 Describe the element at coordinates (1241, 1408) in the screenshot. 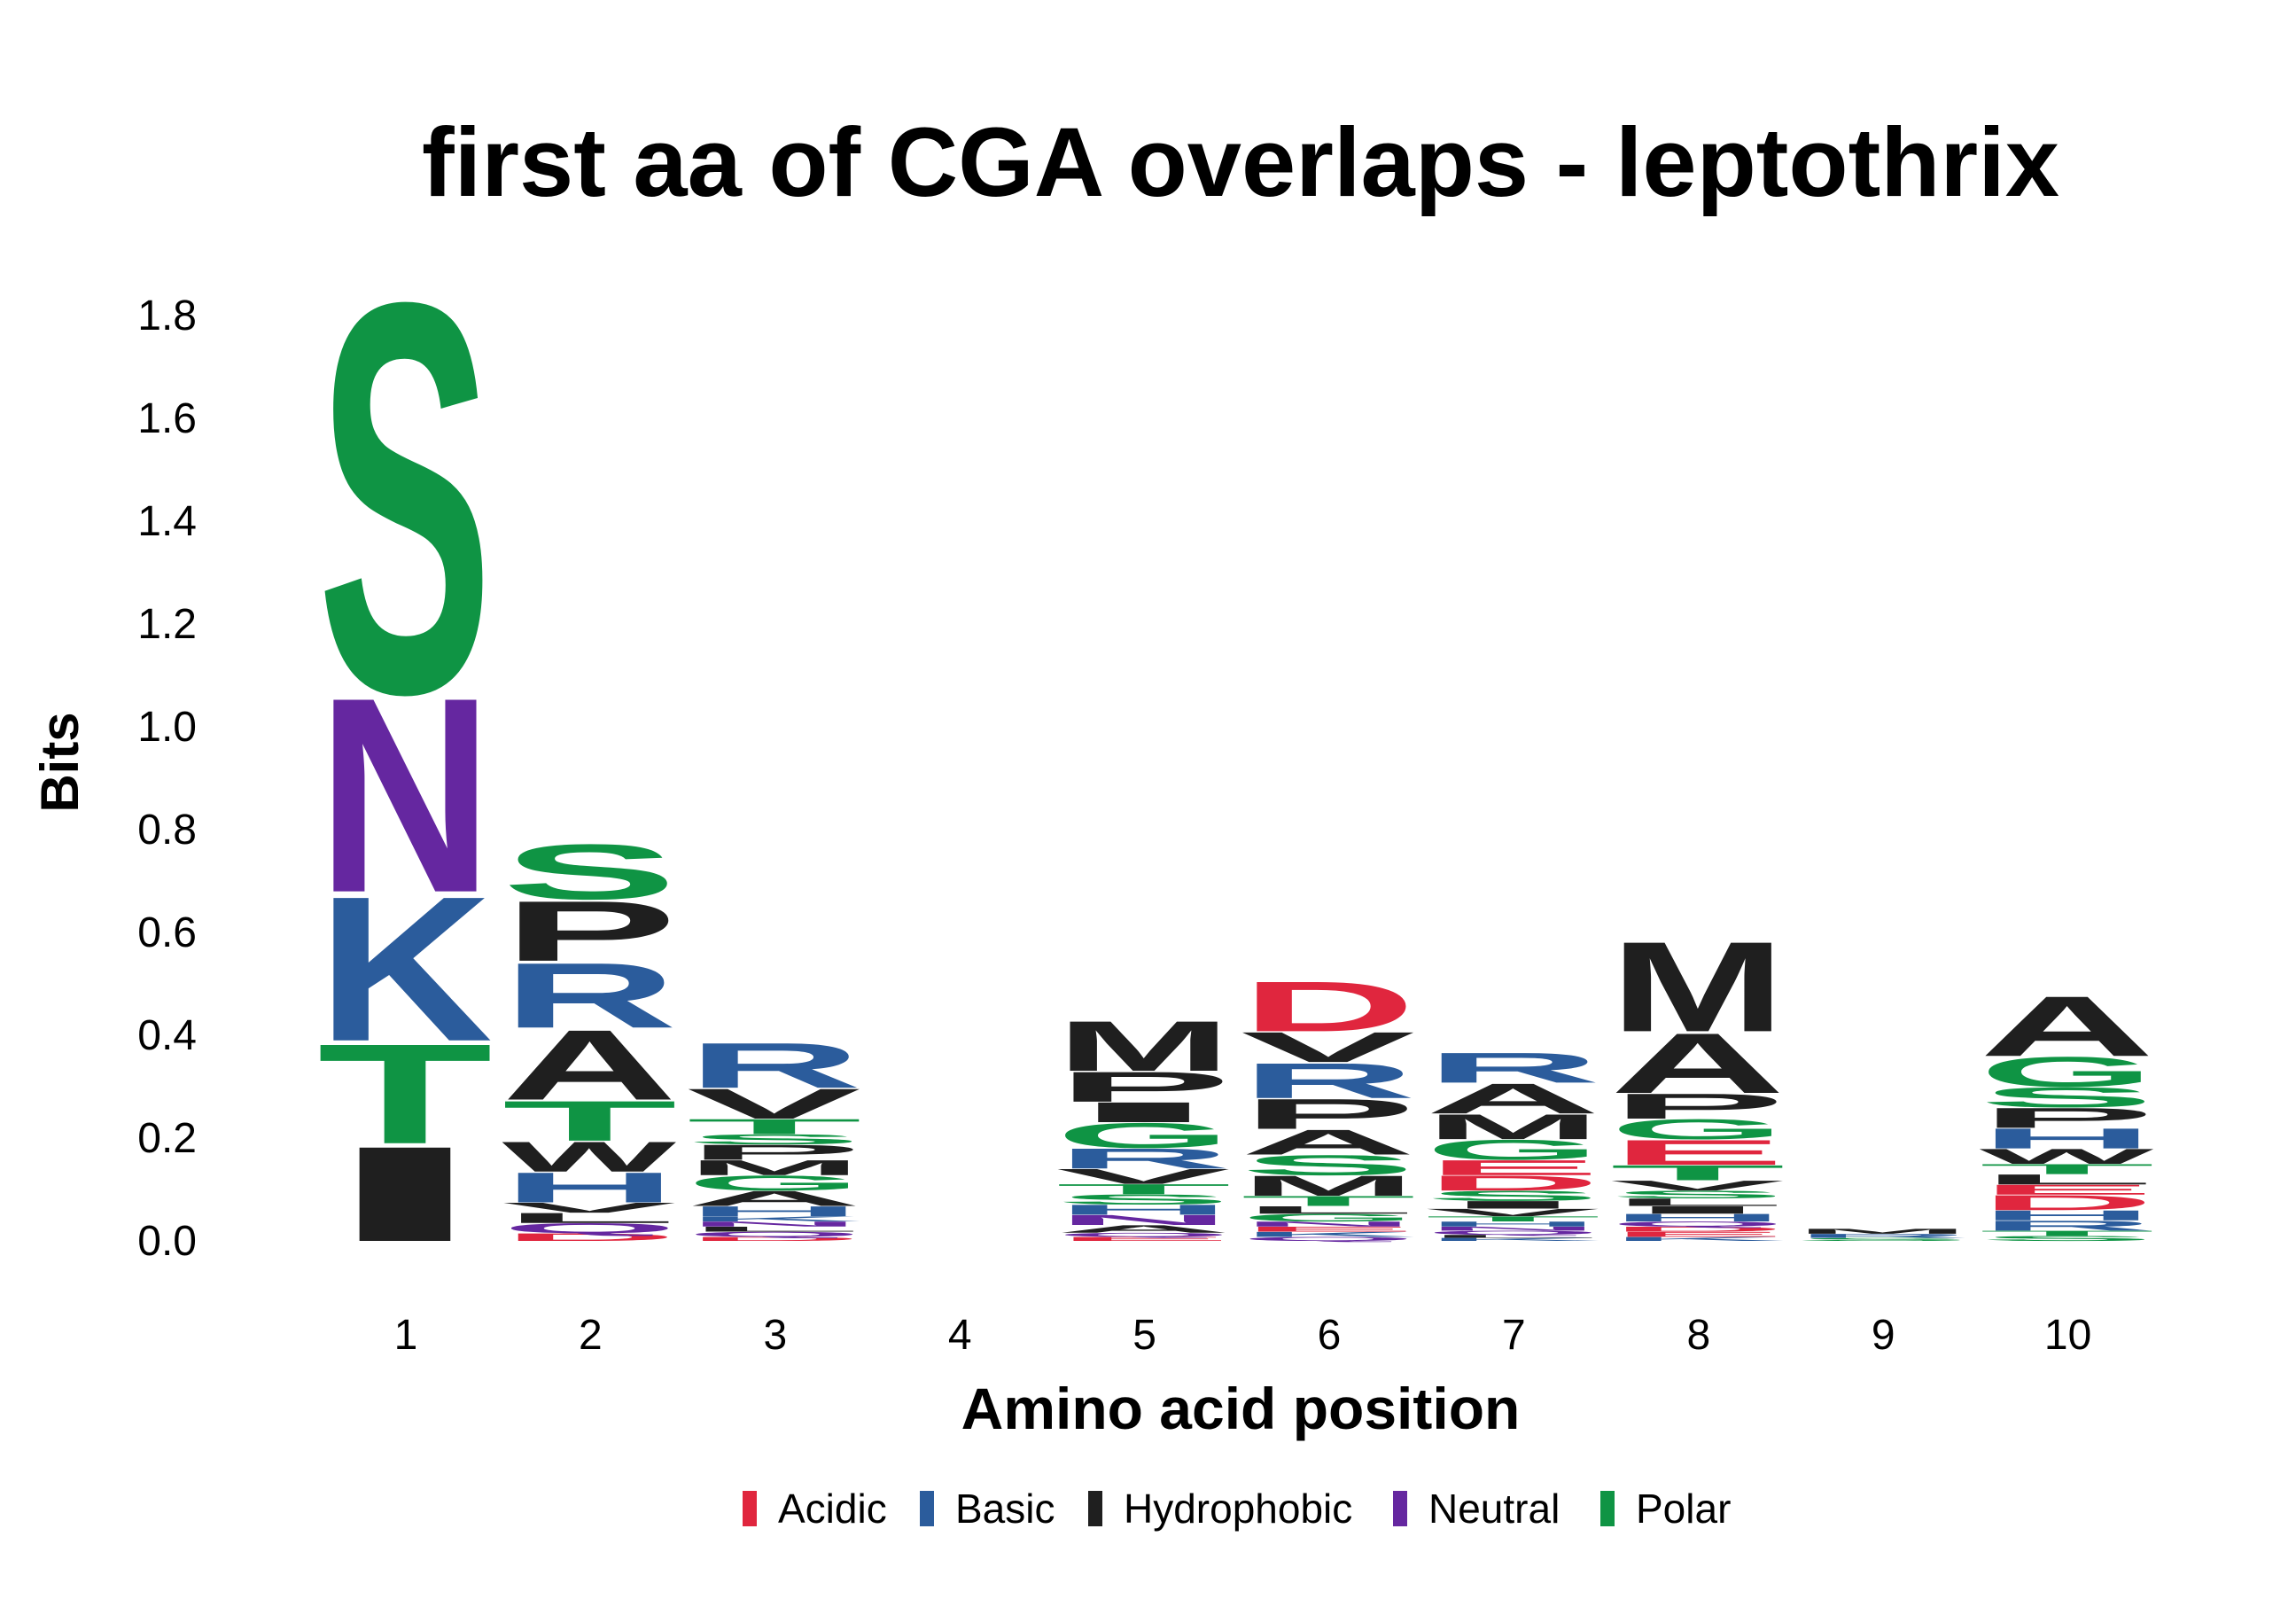

I see `x-axis-label: Amino acid position` at that location.